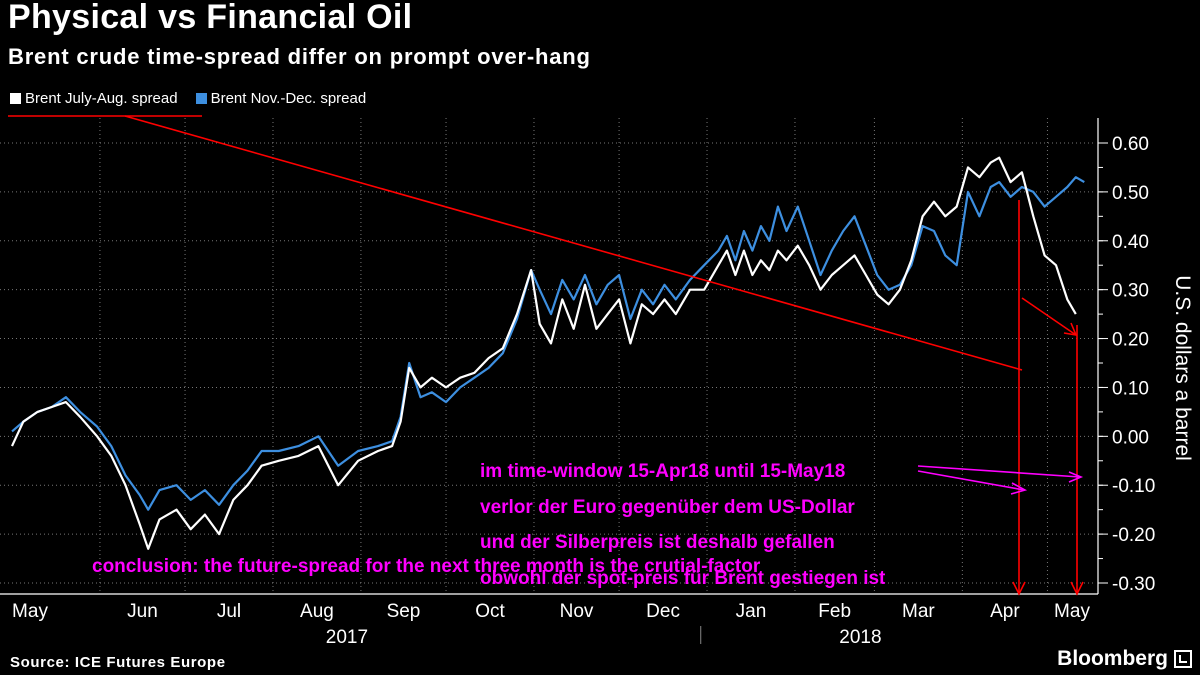 The width and height of the screenshot is (1200, 675). I want to click on x-tick-label: Apr, so click(1005, 611).